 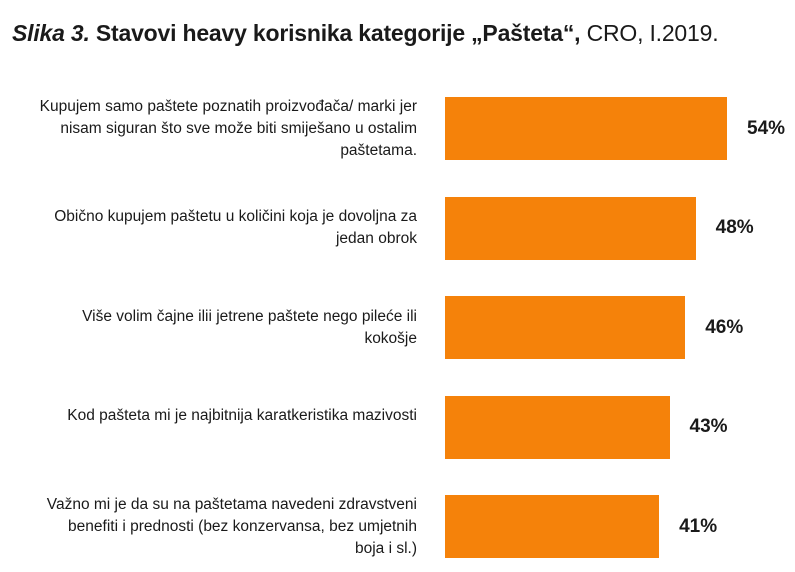 What do you see at coordinates (698, 526) in the screenshot?
I see `value-label-5: 41%` at bounding box center [698, 526].